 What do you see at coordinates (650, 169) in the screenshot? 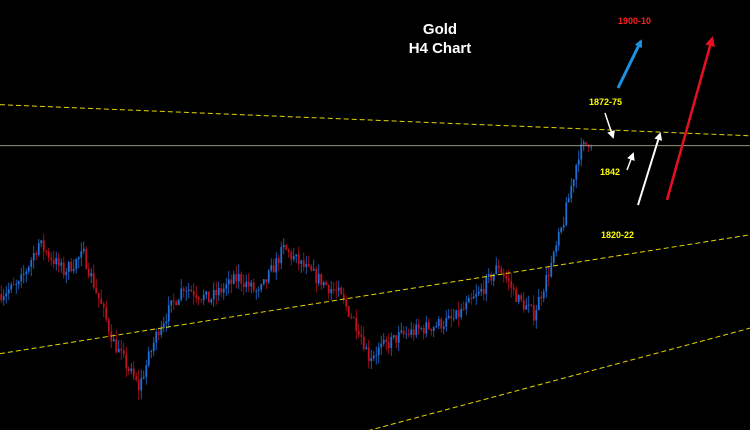
I see `white-up-arrow-long` at bounding box center [650, 169].